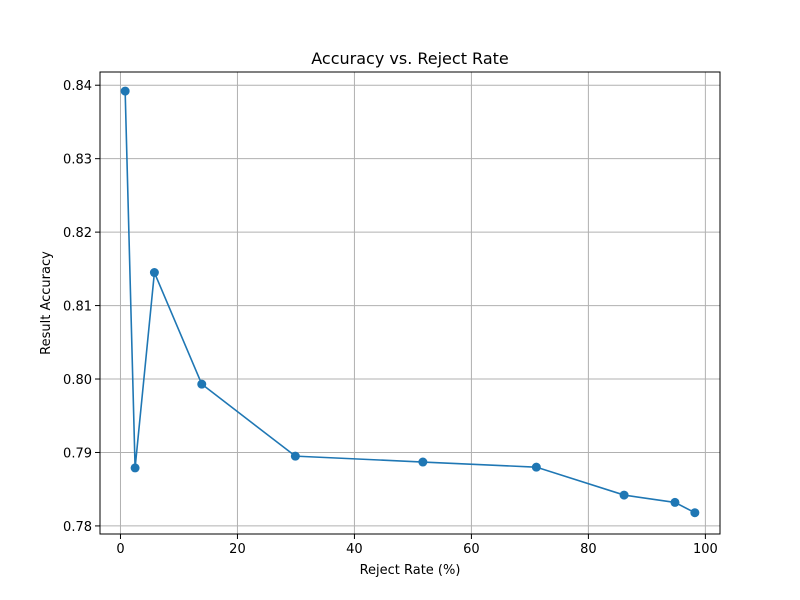 This screenshot has height=600, width=800. Describe the element at coordinates (77, 453) in the screenshot. I see `y-tick-label: 0.79` at that location.